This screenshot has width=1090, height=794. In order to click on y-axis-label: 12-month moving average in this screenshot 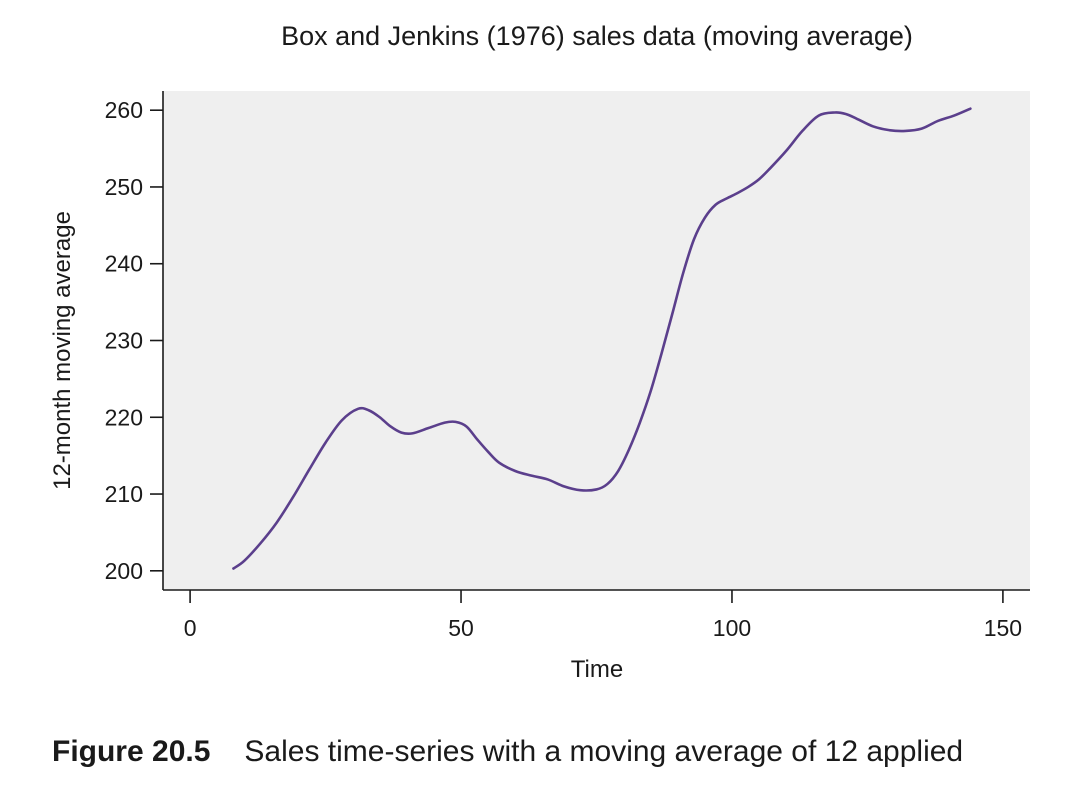, I will do `click(62, 350)`.